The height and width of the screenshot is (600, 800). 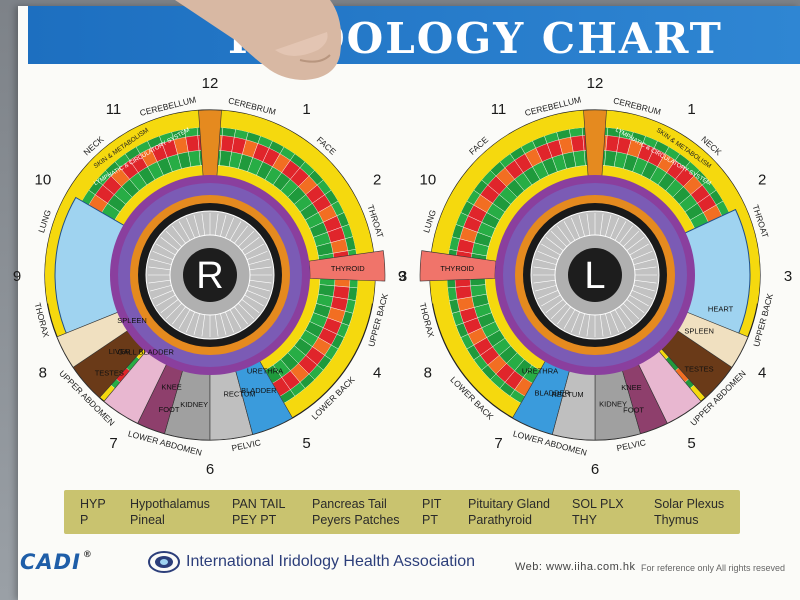 What do you see at coordinates (698, 369) in the screenshot?
I see `organ-label: TESTES` at bounding box center [698, 369].